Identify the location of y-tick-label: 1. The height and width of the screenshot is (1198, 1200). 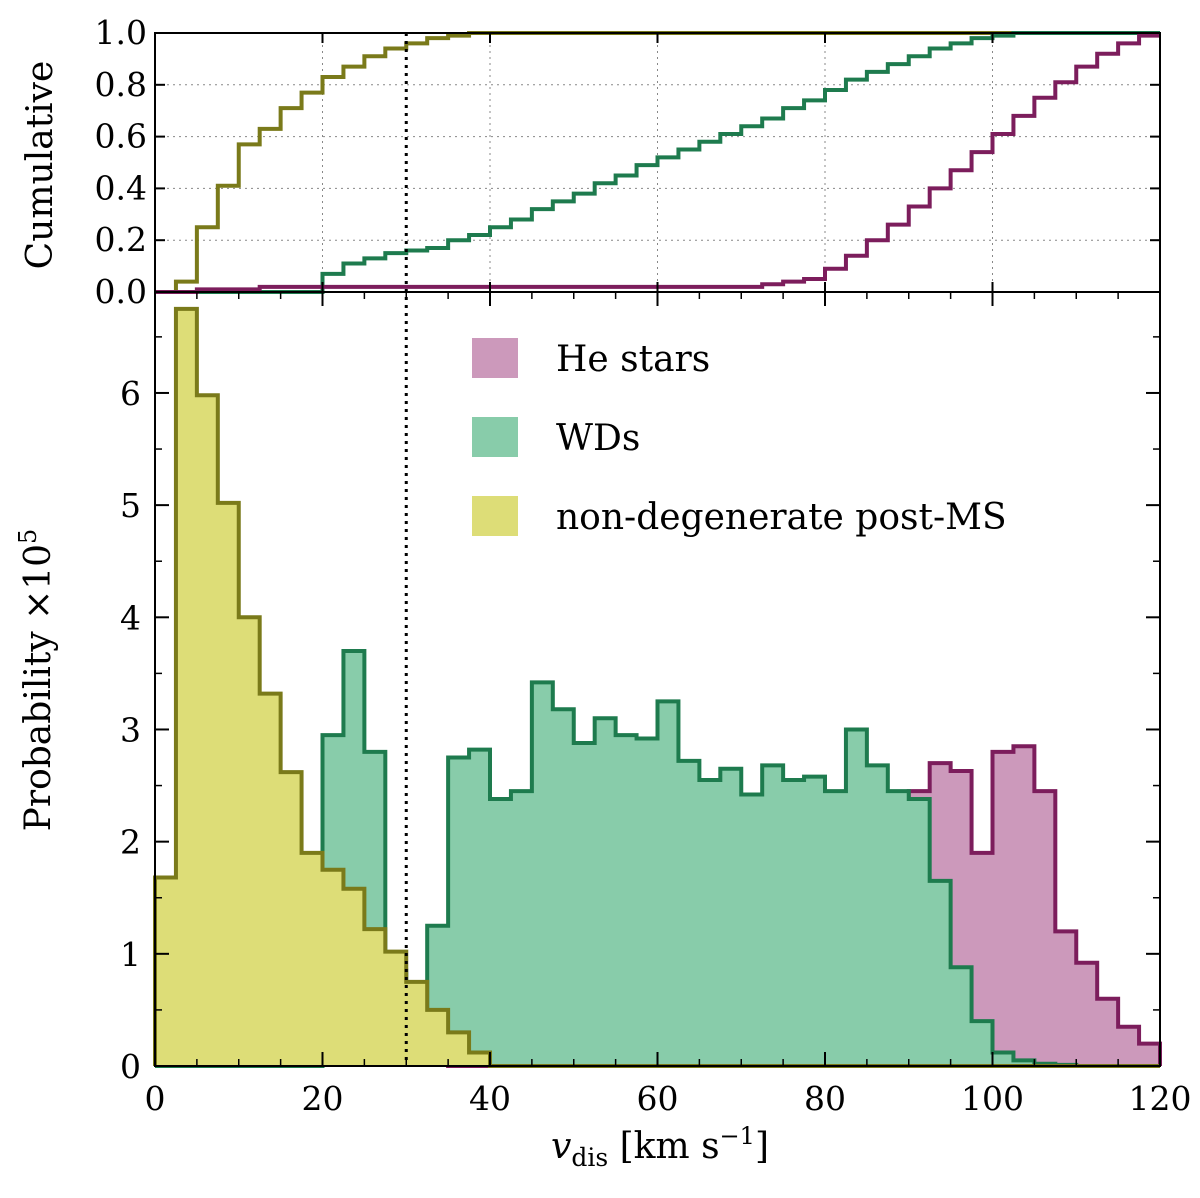
(130, 954).